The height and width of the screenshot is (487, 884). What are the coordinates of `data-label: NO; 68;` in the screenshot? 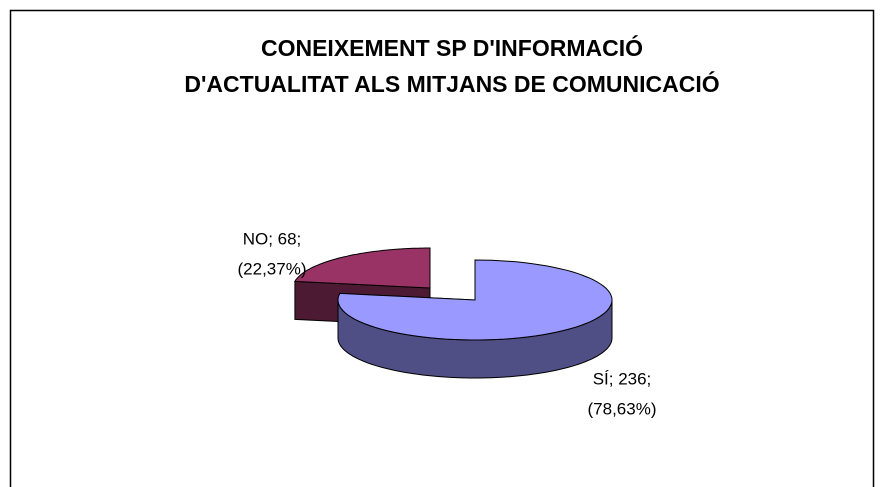 It's located at (272, 238).